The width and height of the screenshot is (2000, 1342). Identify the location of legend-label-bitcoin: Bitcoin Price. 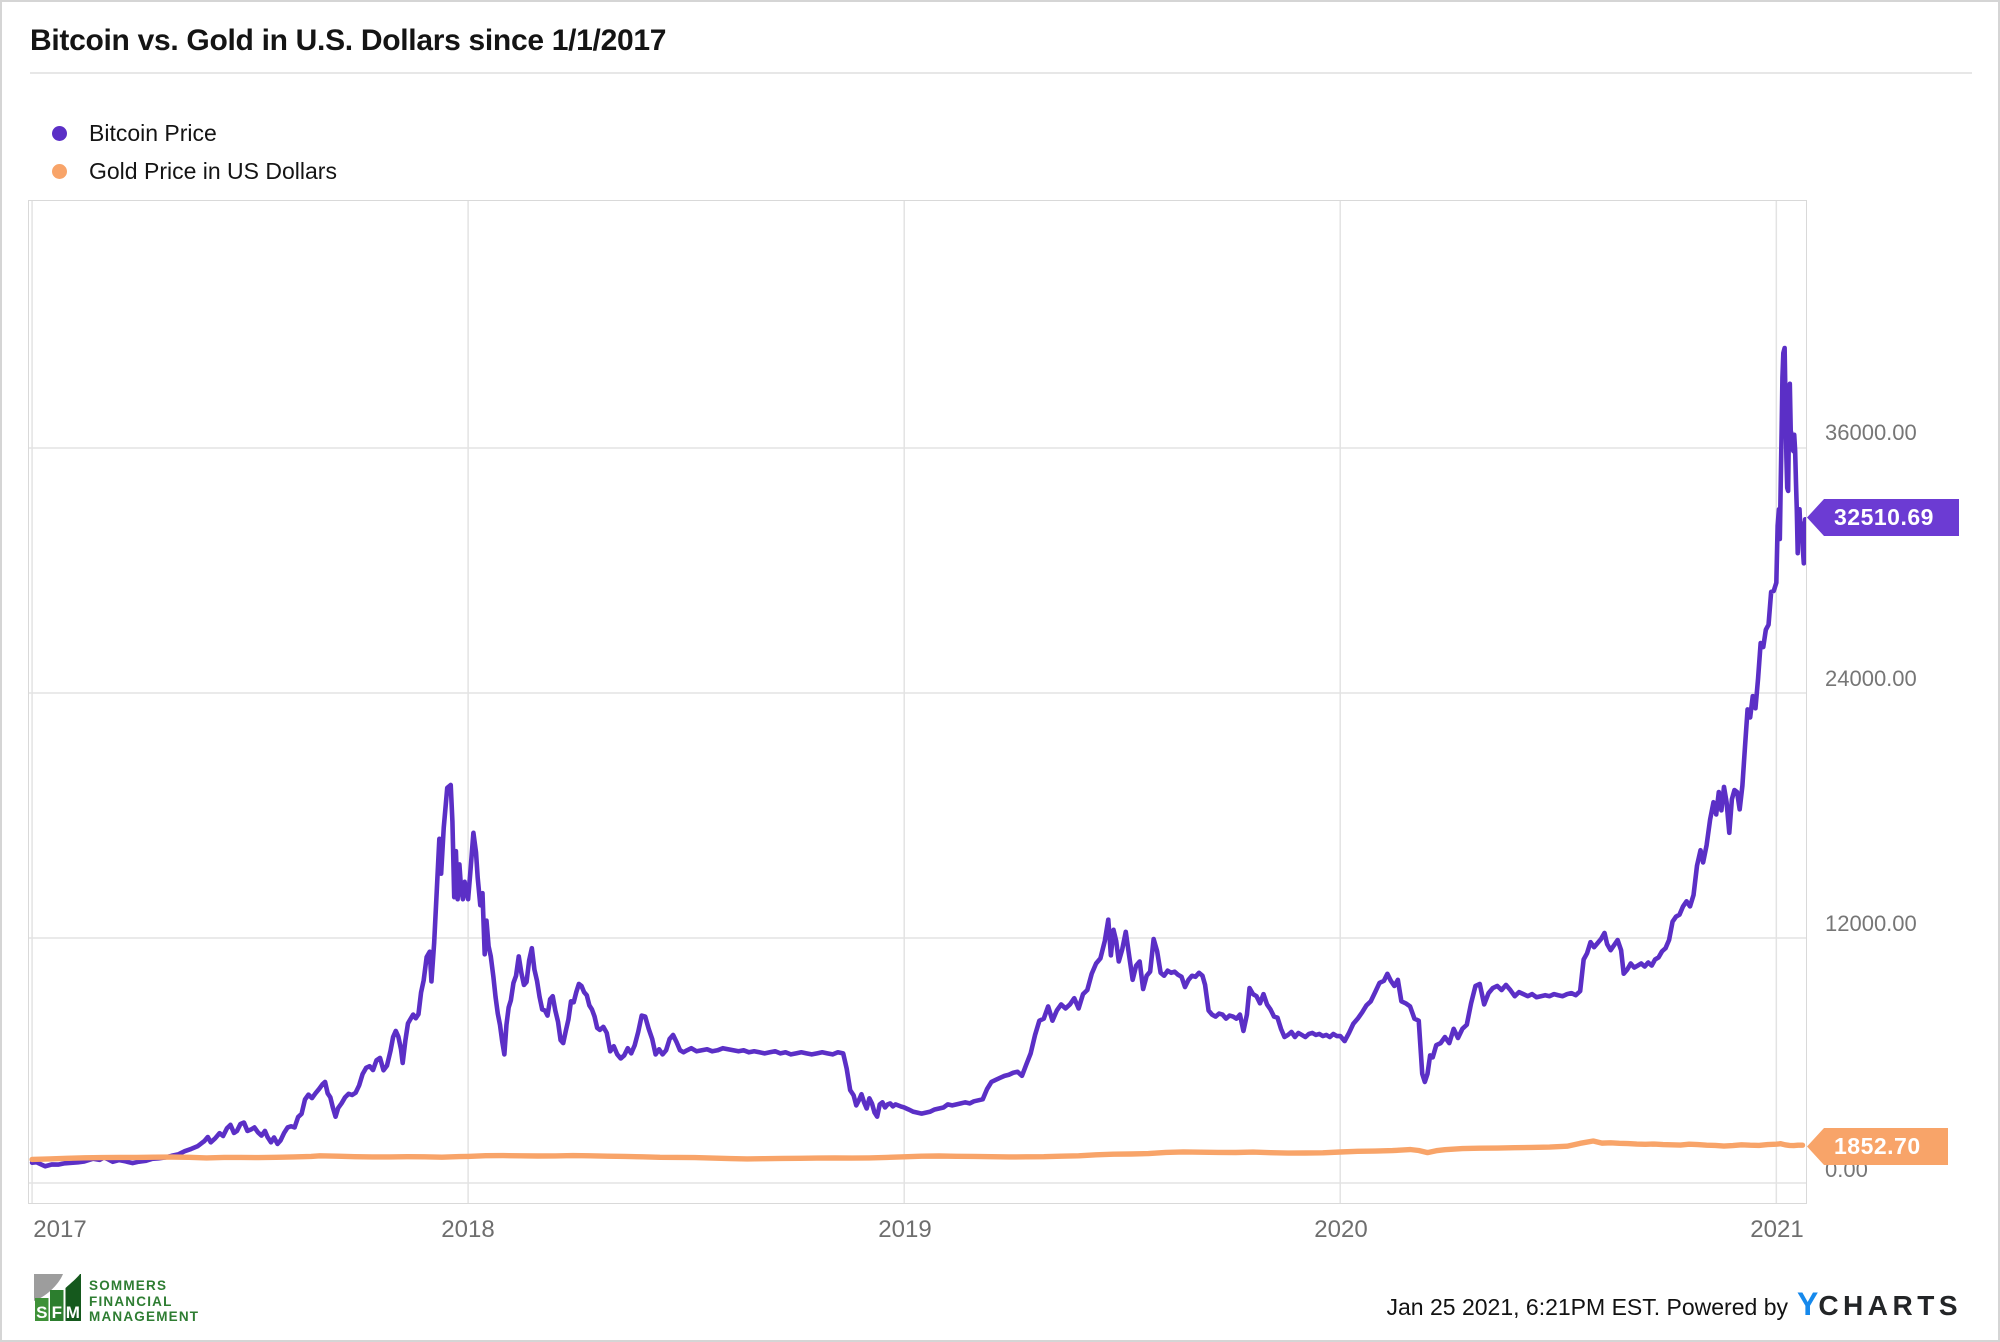
(153, 132).